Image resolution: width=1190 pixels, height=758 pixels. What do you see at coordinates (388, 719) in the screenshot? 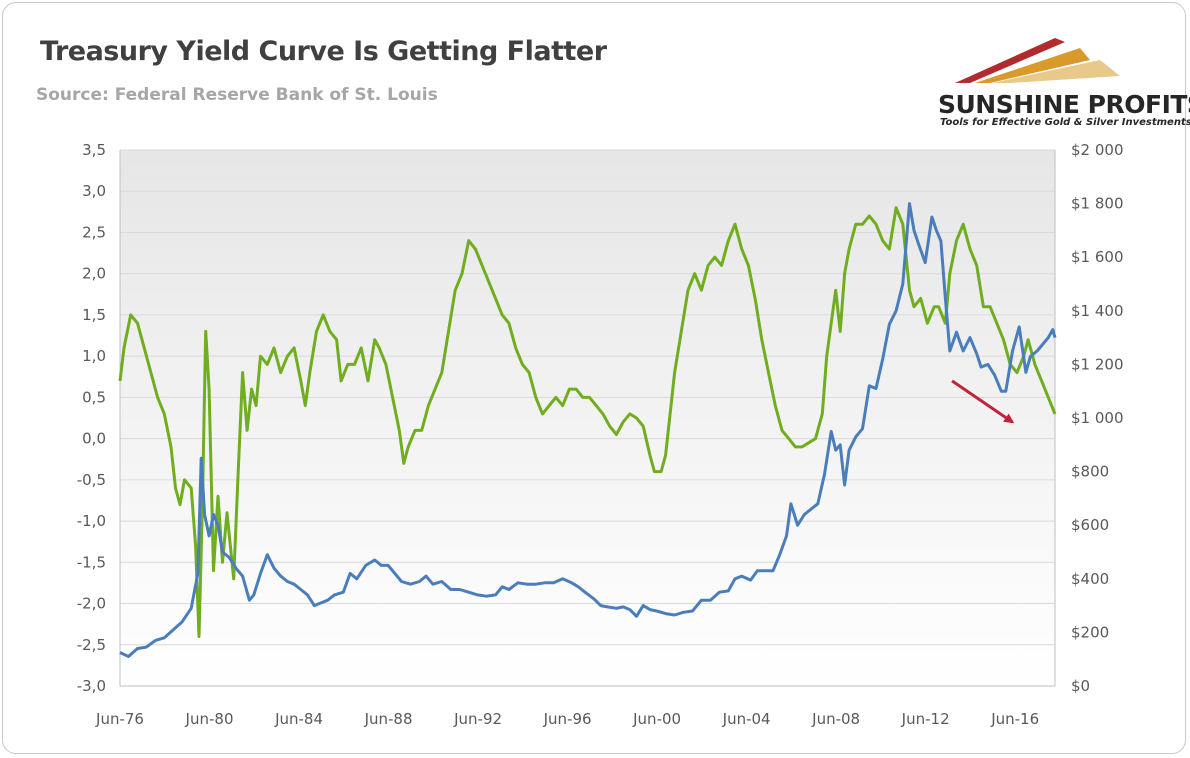
I see `x-tick-label: Jun-88` at bounding box center [388, 719].